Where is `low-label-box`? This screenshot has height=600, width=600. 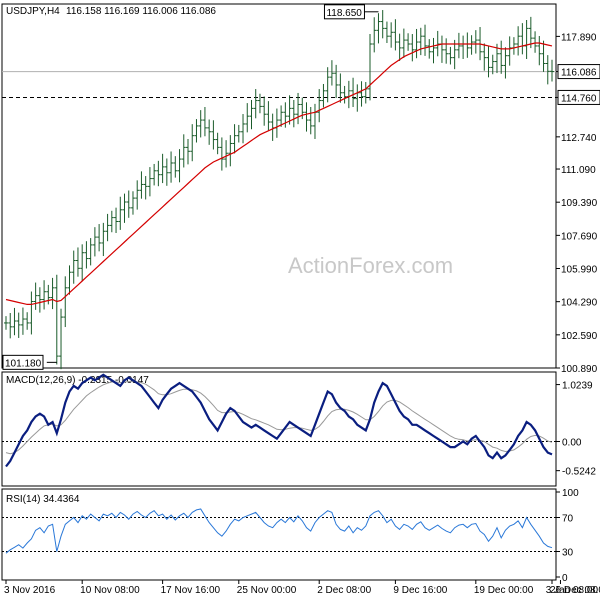
low-label-box is located at coordinates (23, 362).